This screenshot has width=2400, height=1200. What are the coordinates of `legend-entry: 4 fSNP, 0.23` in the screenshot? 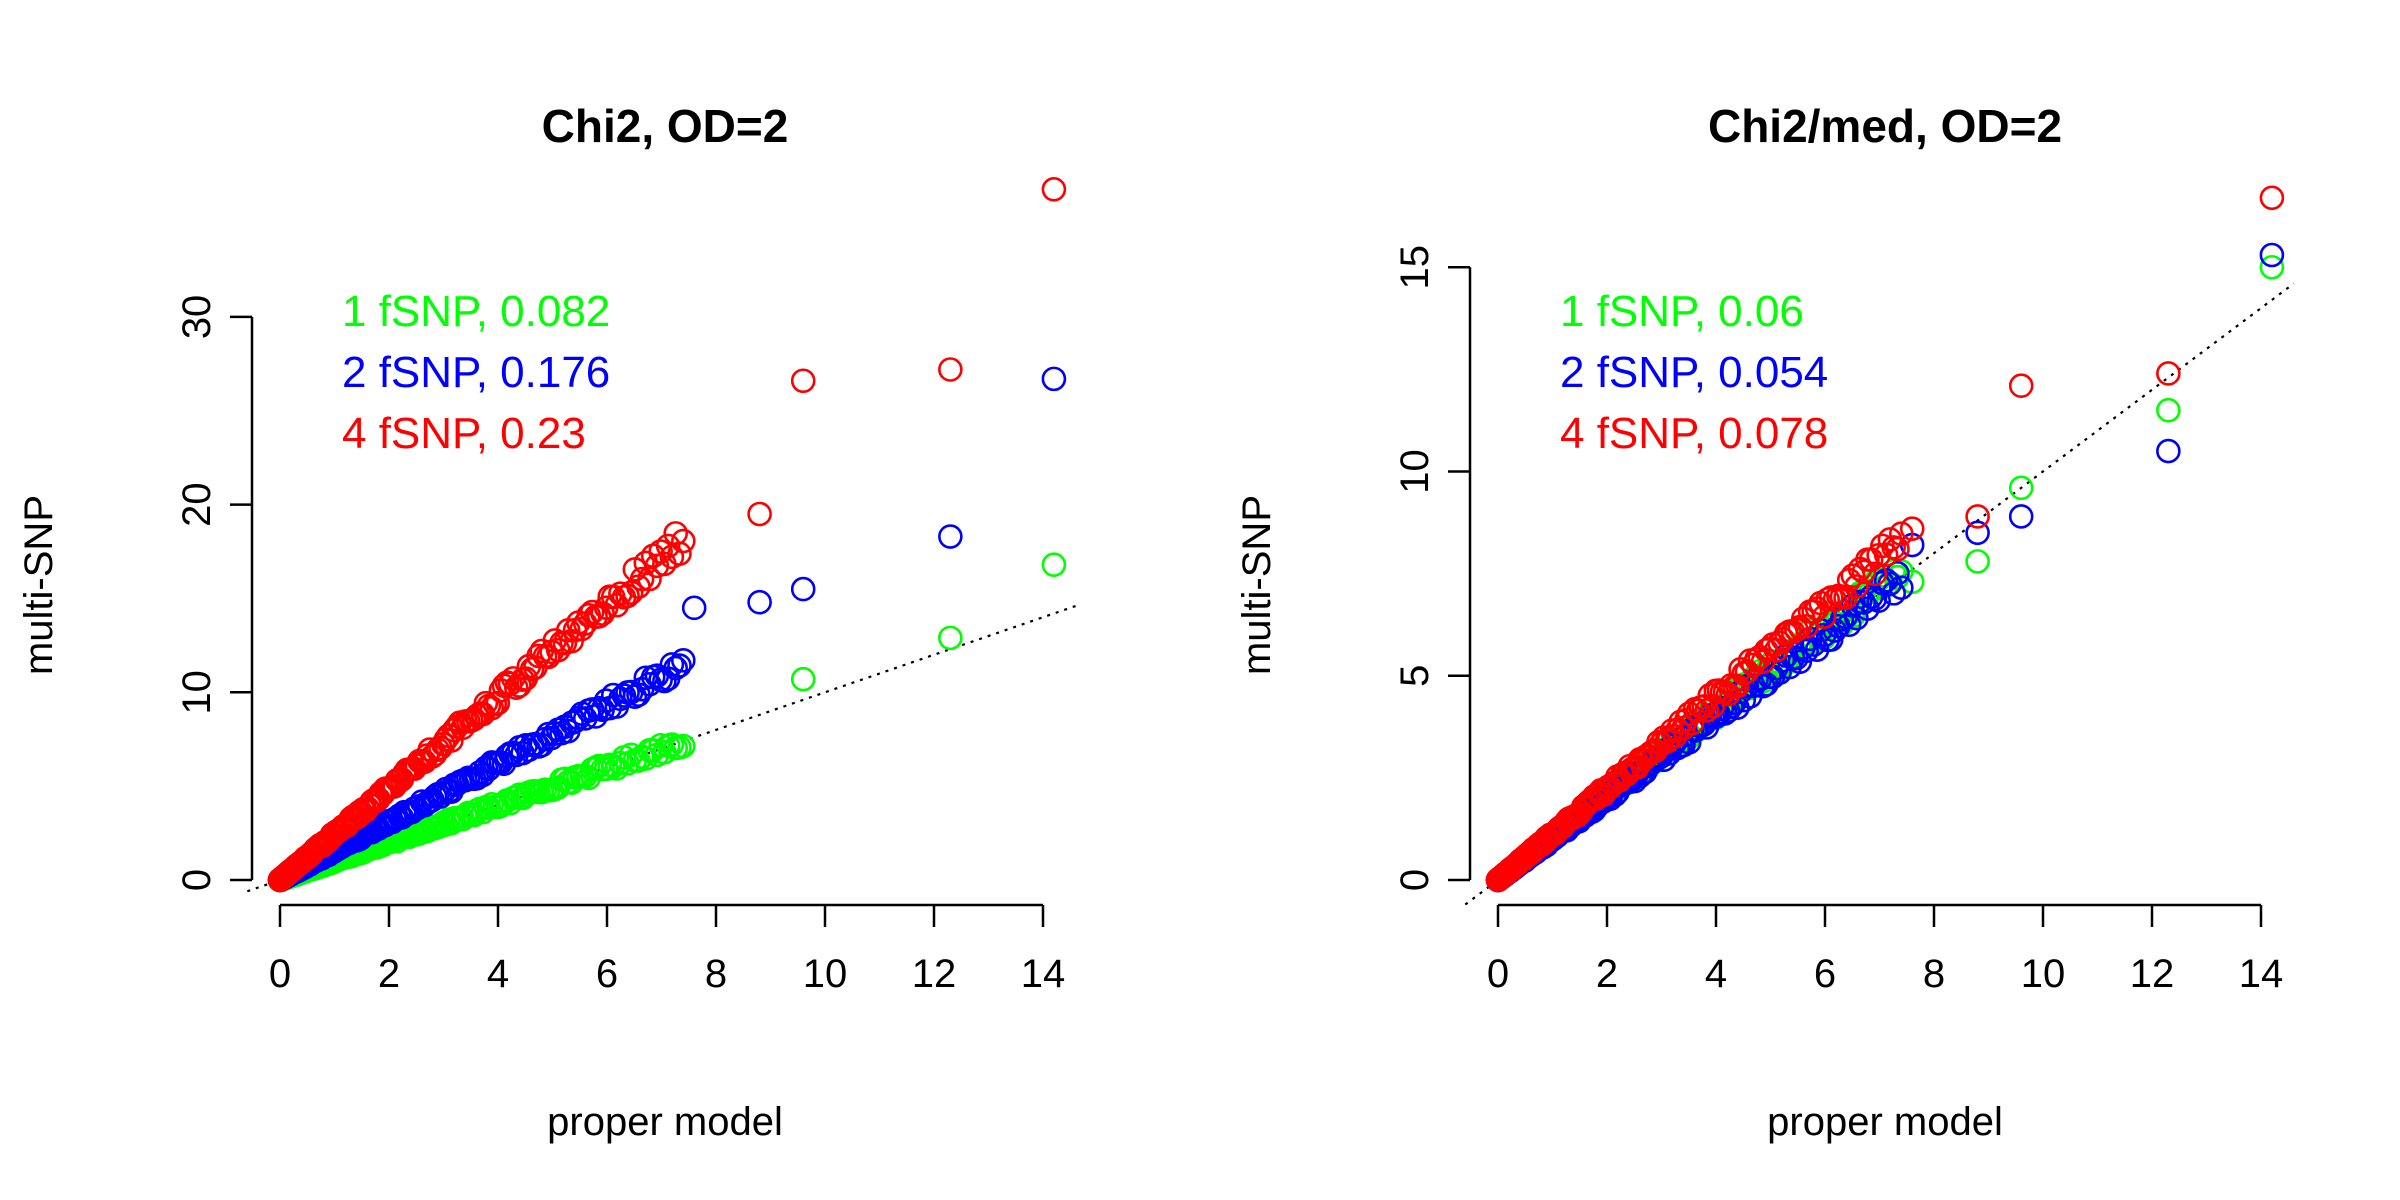 It's located at (464, 433).